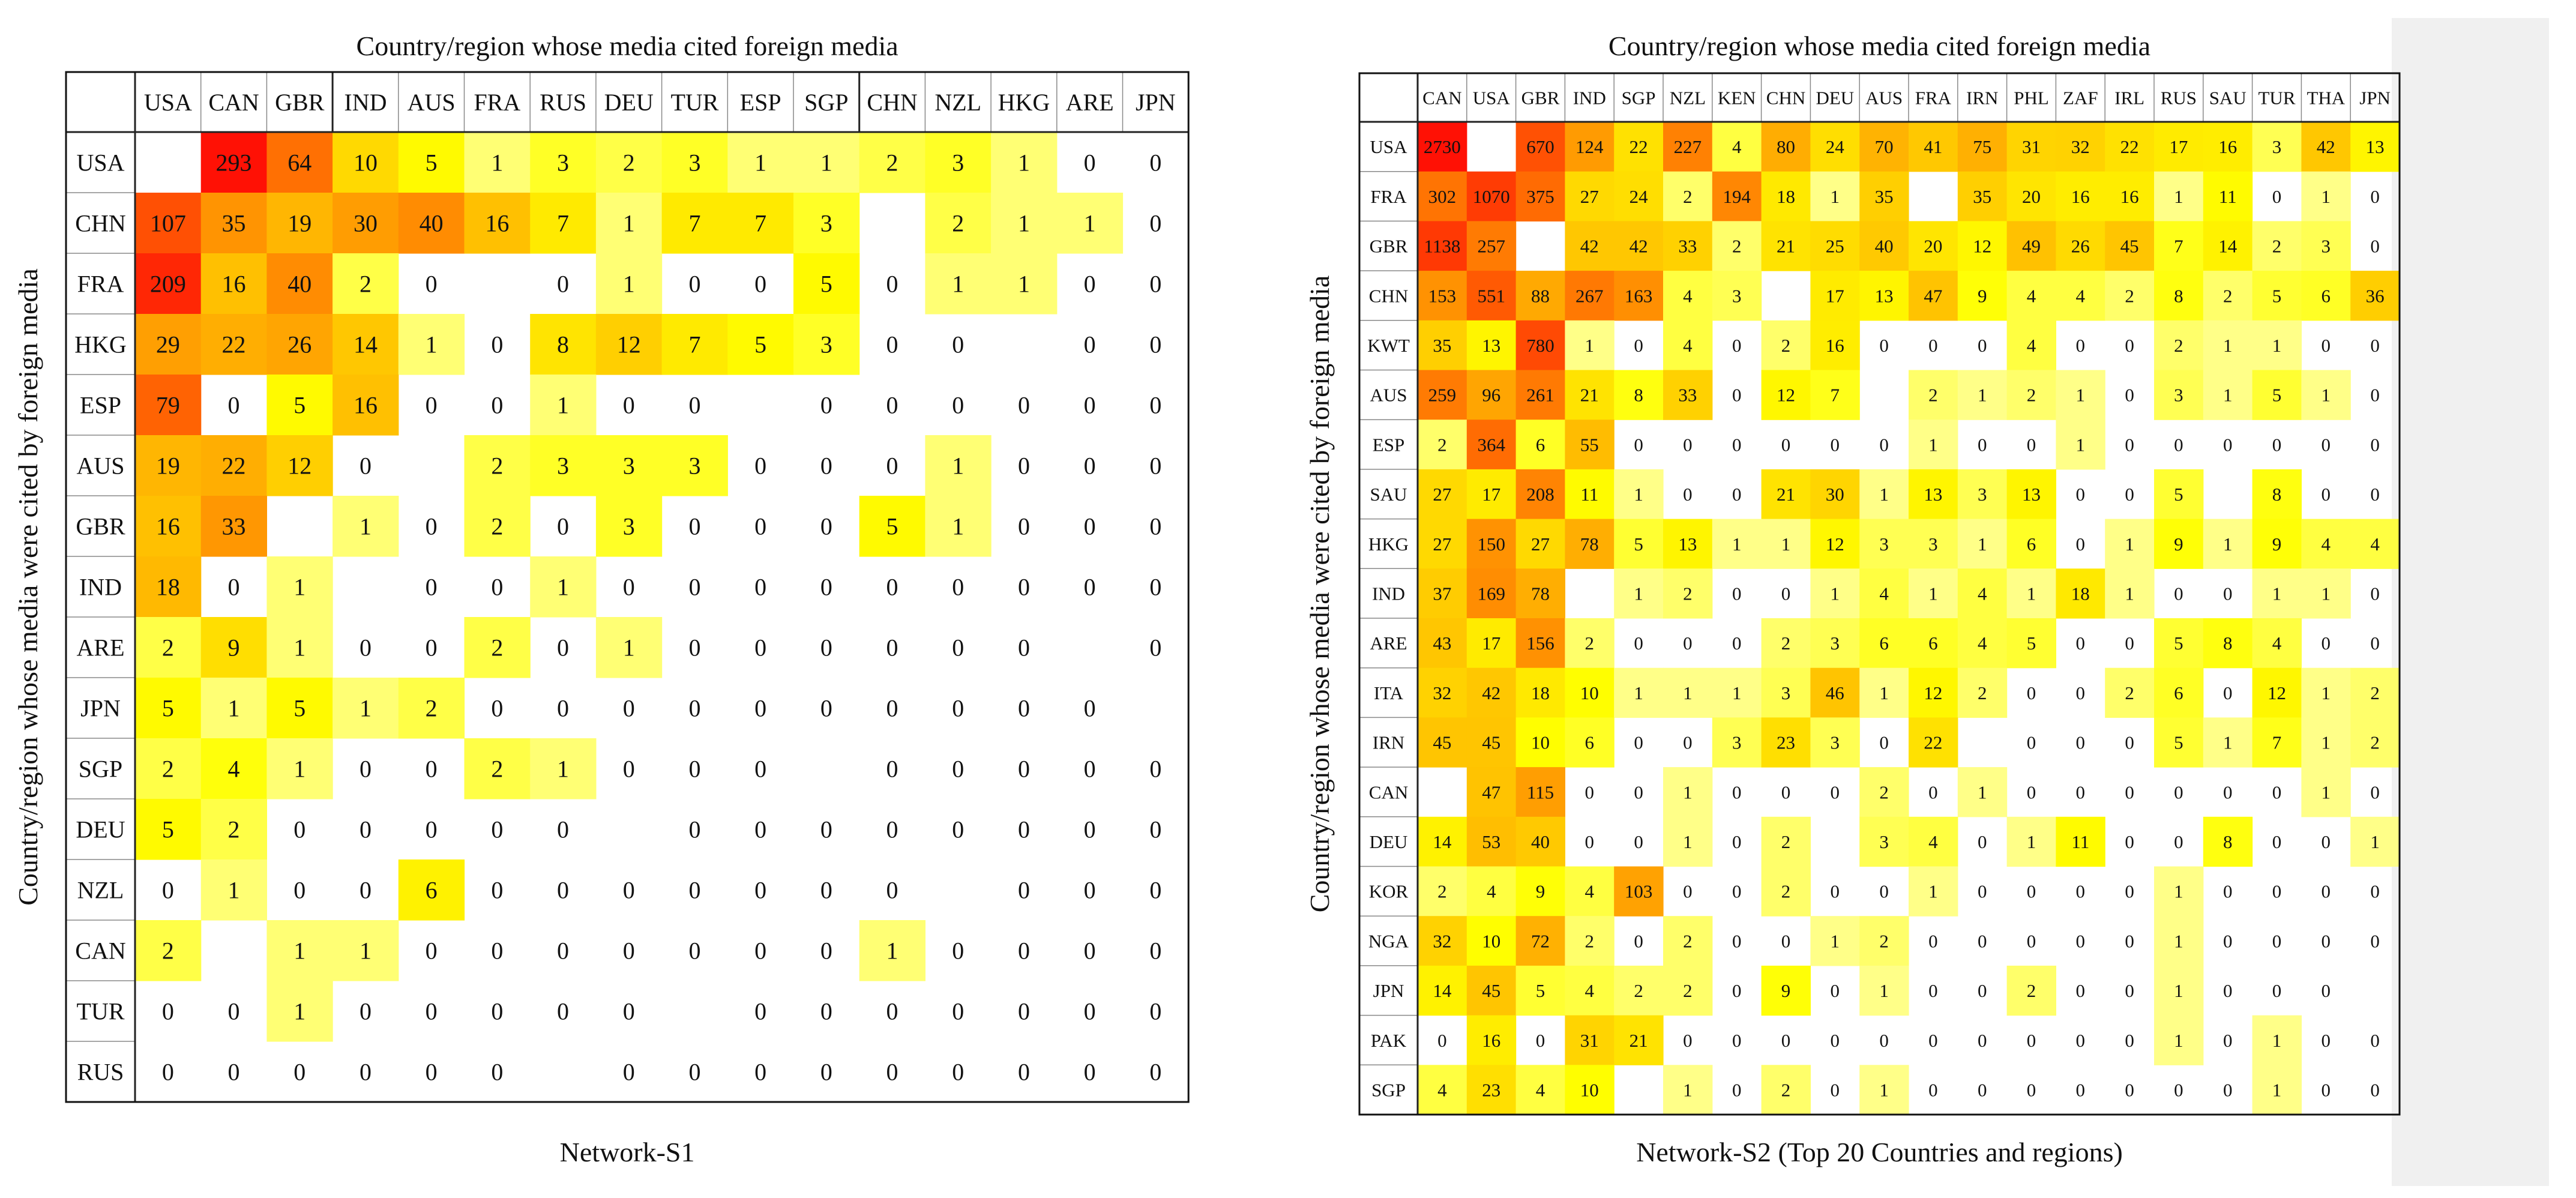 The height and width of the screenshot is (1198, 2576). Describe the element at coordinates (1786, 246) in the screenshot. I see `cell-value: 21` at that location.